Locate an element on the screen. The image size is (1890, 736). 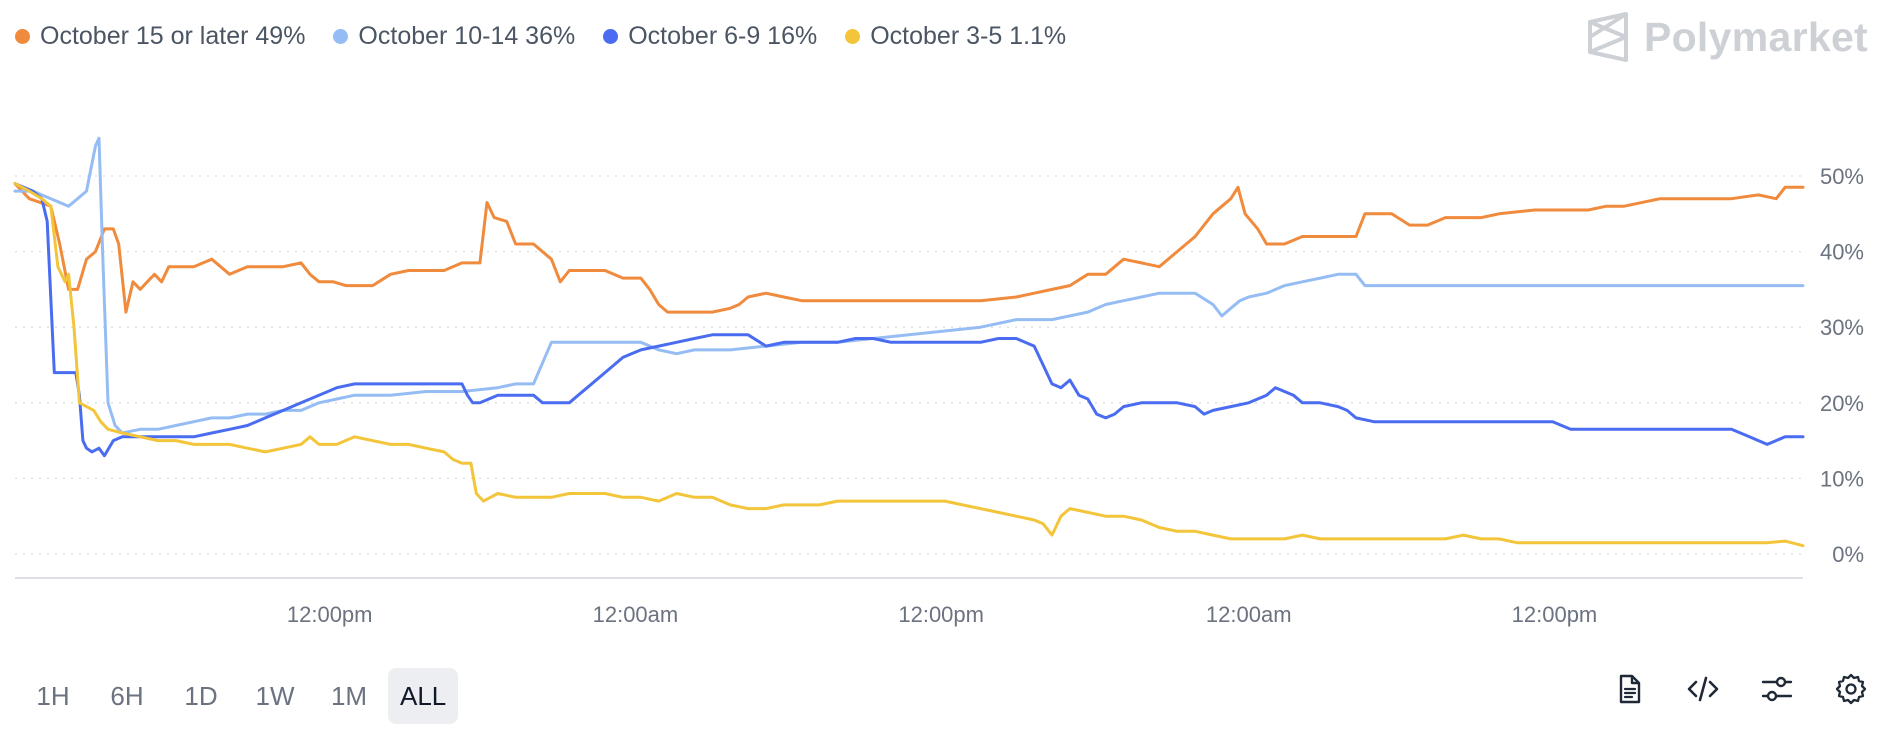
x-axis: 12:00pm 12:00am 12:00pm 12:00am 12:00pm is located at coordinates (909, 602).